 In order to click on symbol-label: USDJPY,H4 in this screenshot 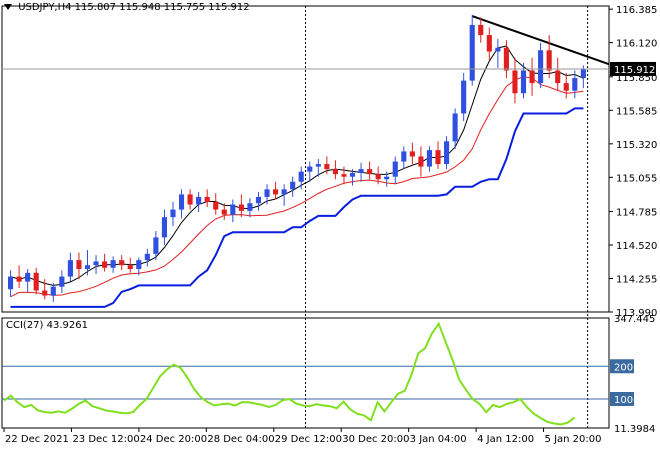, I will do `click(45, 7)`.